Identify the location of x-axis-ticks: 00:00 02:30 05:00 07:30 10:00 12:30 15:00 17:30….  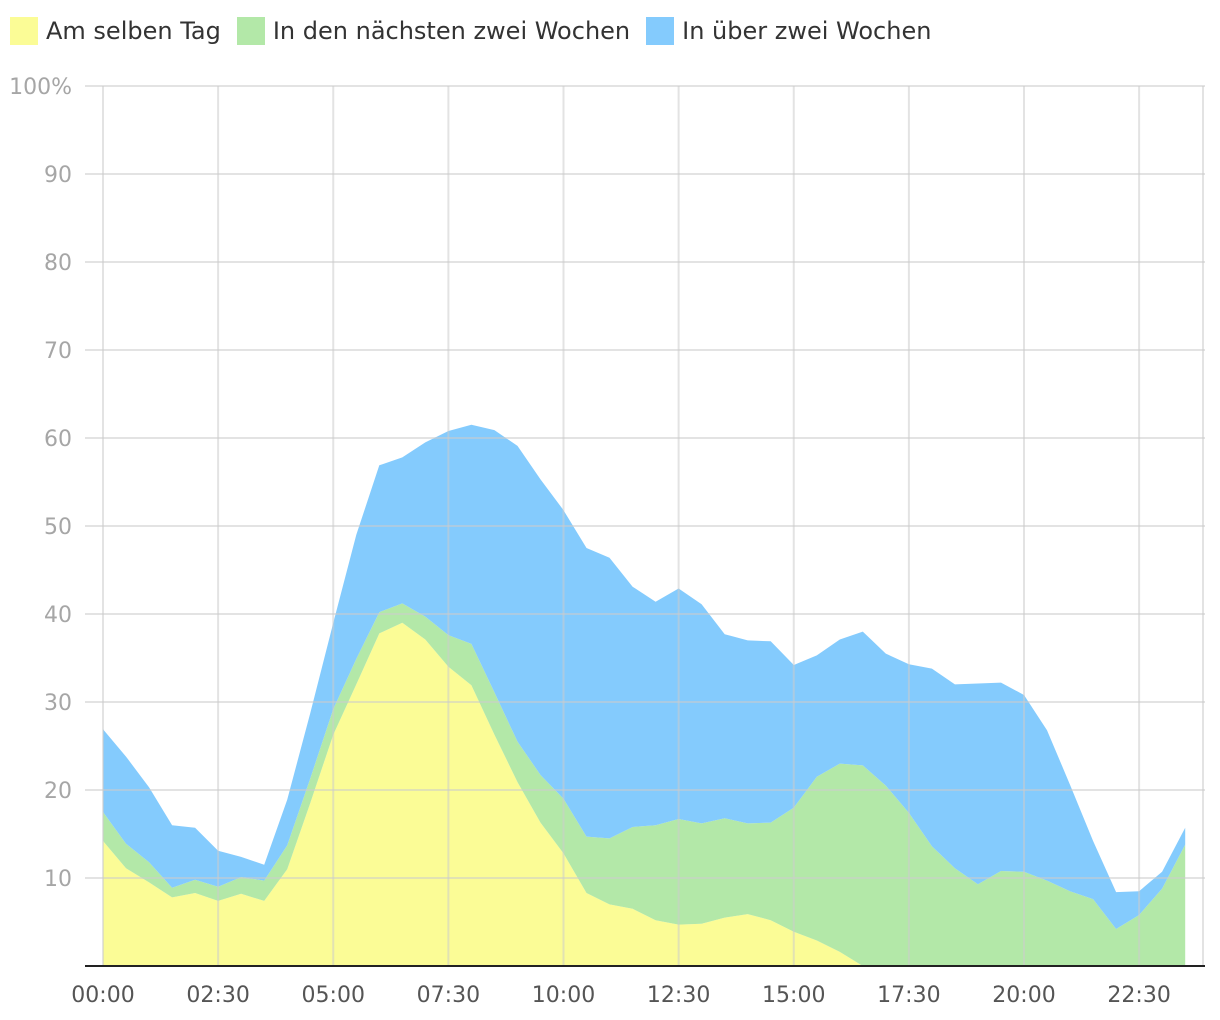
(621, 995).